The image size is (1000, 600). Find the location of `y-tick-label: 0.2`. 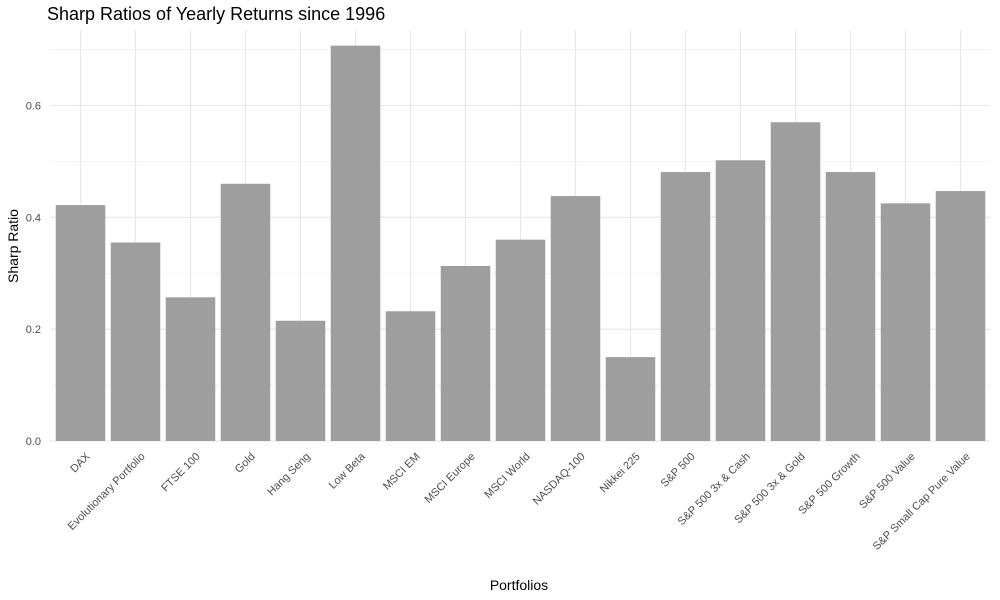

y-tick-label: 0.2 is located at coordinates (33, 330).